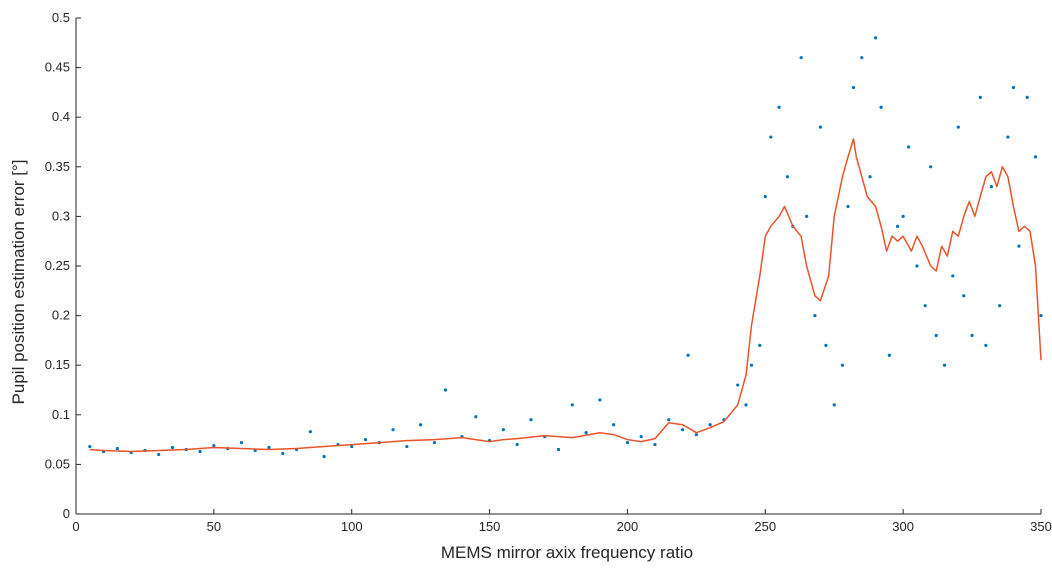 Image resolution: width=1052 pixels, height=568 pixels. What do you see at coordinates (57, 364) in the screenshot?
I see `y-tick-label: 0.15` at bounding box center [57, 364].